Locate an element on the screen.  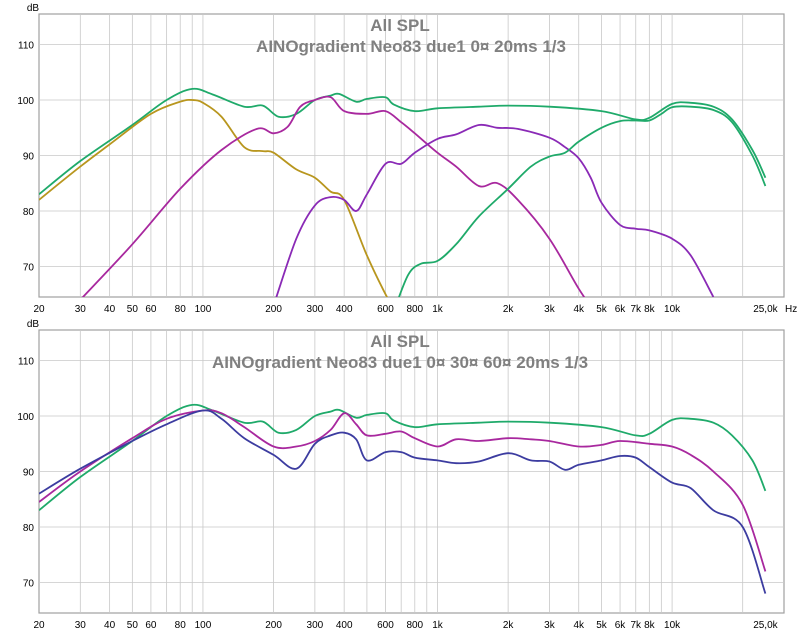
bottom-x-tick-label: 6k is located at coordinates (621, 625).